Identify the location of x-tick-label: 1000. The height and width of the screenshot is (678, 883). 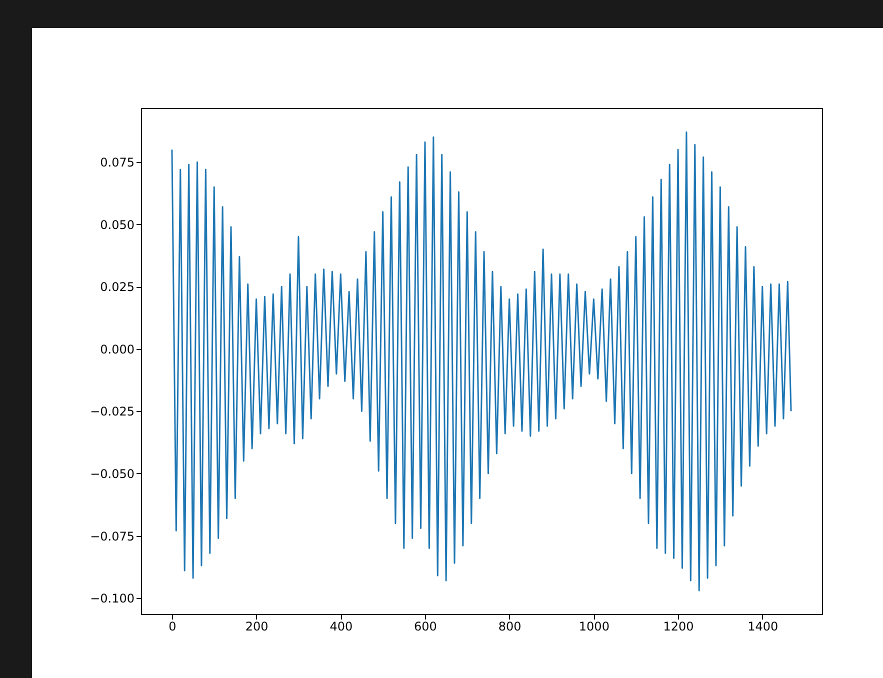
(594, 627).